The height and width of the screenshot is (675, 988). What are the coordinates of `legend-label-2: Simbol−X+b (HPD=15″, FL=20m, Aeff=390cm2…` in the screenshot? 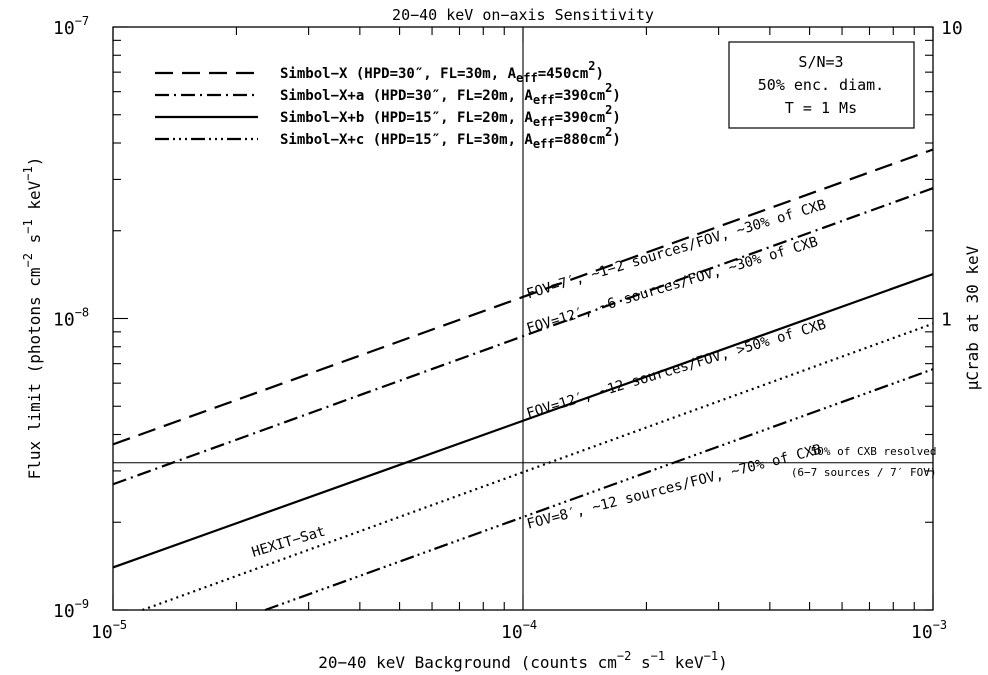 It's located at (450, 116).